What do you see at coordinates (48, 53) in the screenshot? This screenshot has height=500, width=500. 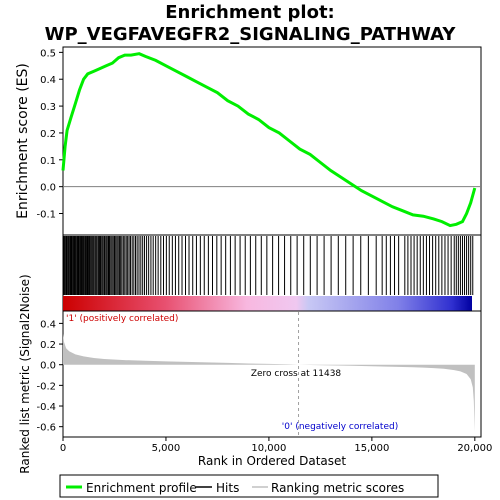 I see `es-y-tick-label: 0.5` at bounding box center [48, 53].